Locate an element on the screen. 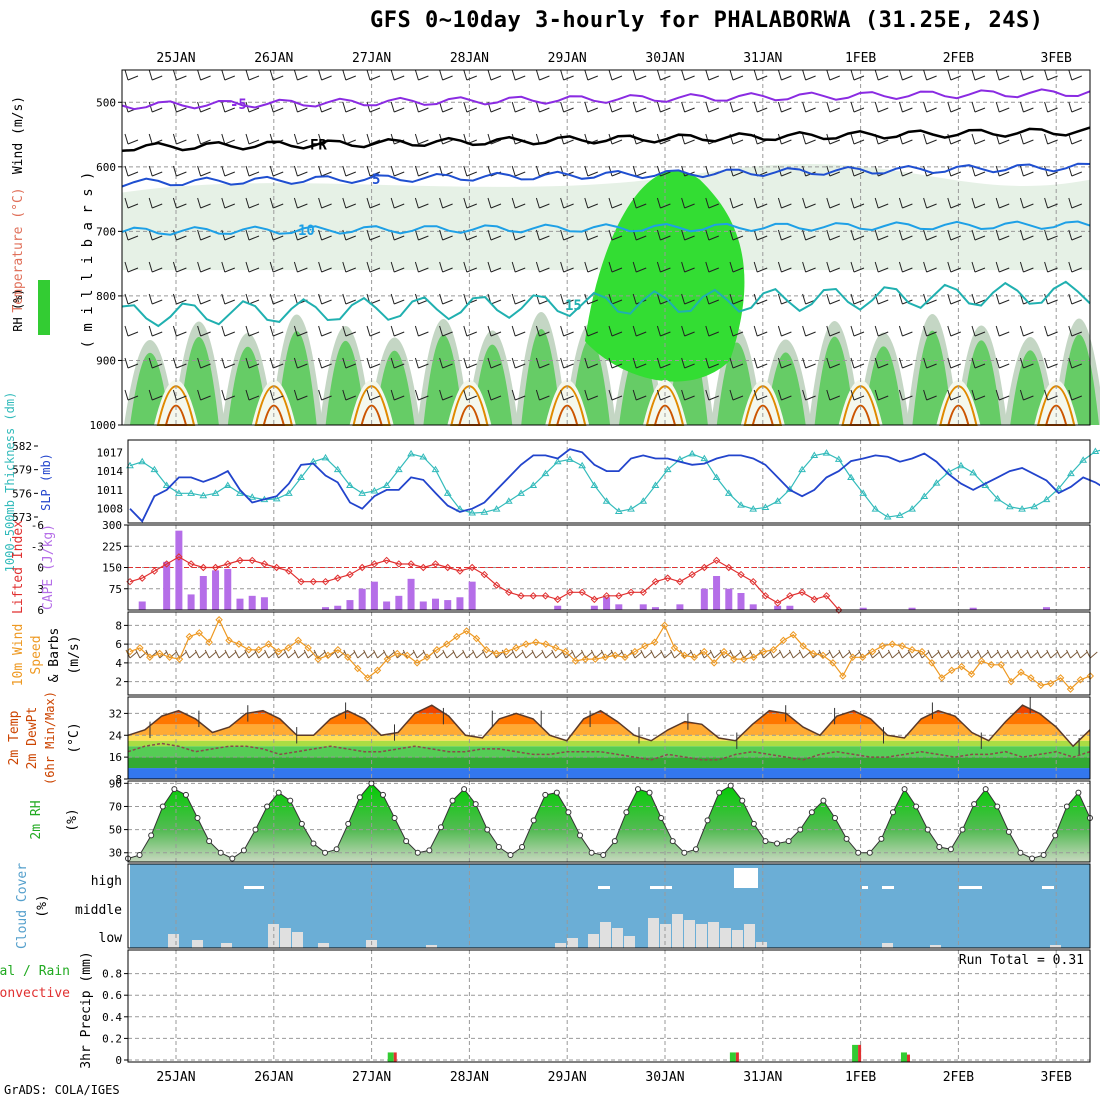 This screenshot has height=1100, width=1100. pressure-tick-label: 600 is located at coordinates (106, 167).